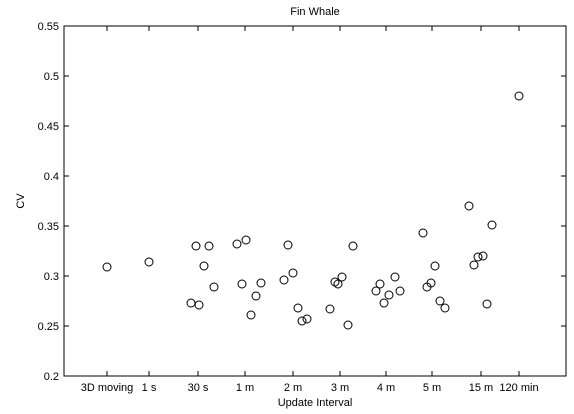 This screenshot has width=574, height=414. What do you see at coordinates (149, 388) in the screenshot?
I see `x-tick-label: 1 s` at bounding box center [149, 388].